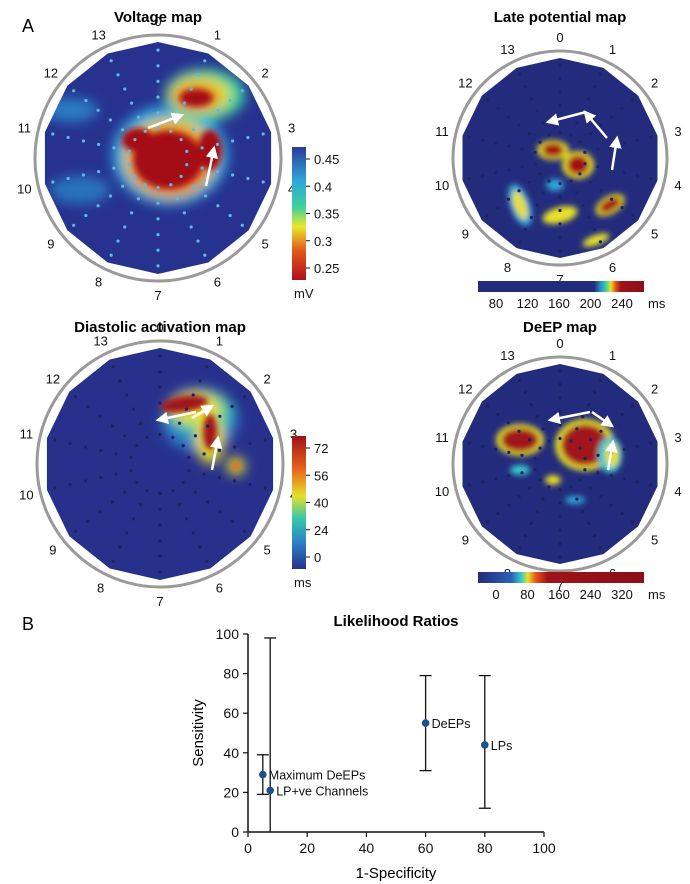 This screenshot has height=884, width=690. Describe the element at coordinates (317, 557) in the screenshot. I see `colorbar-tick-label: 0` at that location.